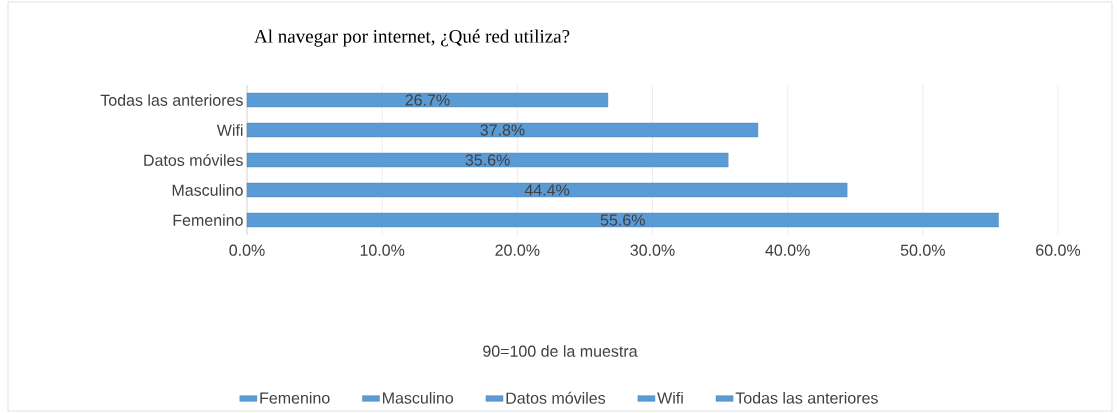 The image size is (1117, 413). Describe the element at coordinates (295, 397) in the screenshot. I see `legend-label: Femenino` at that location.